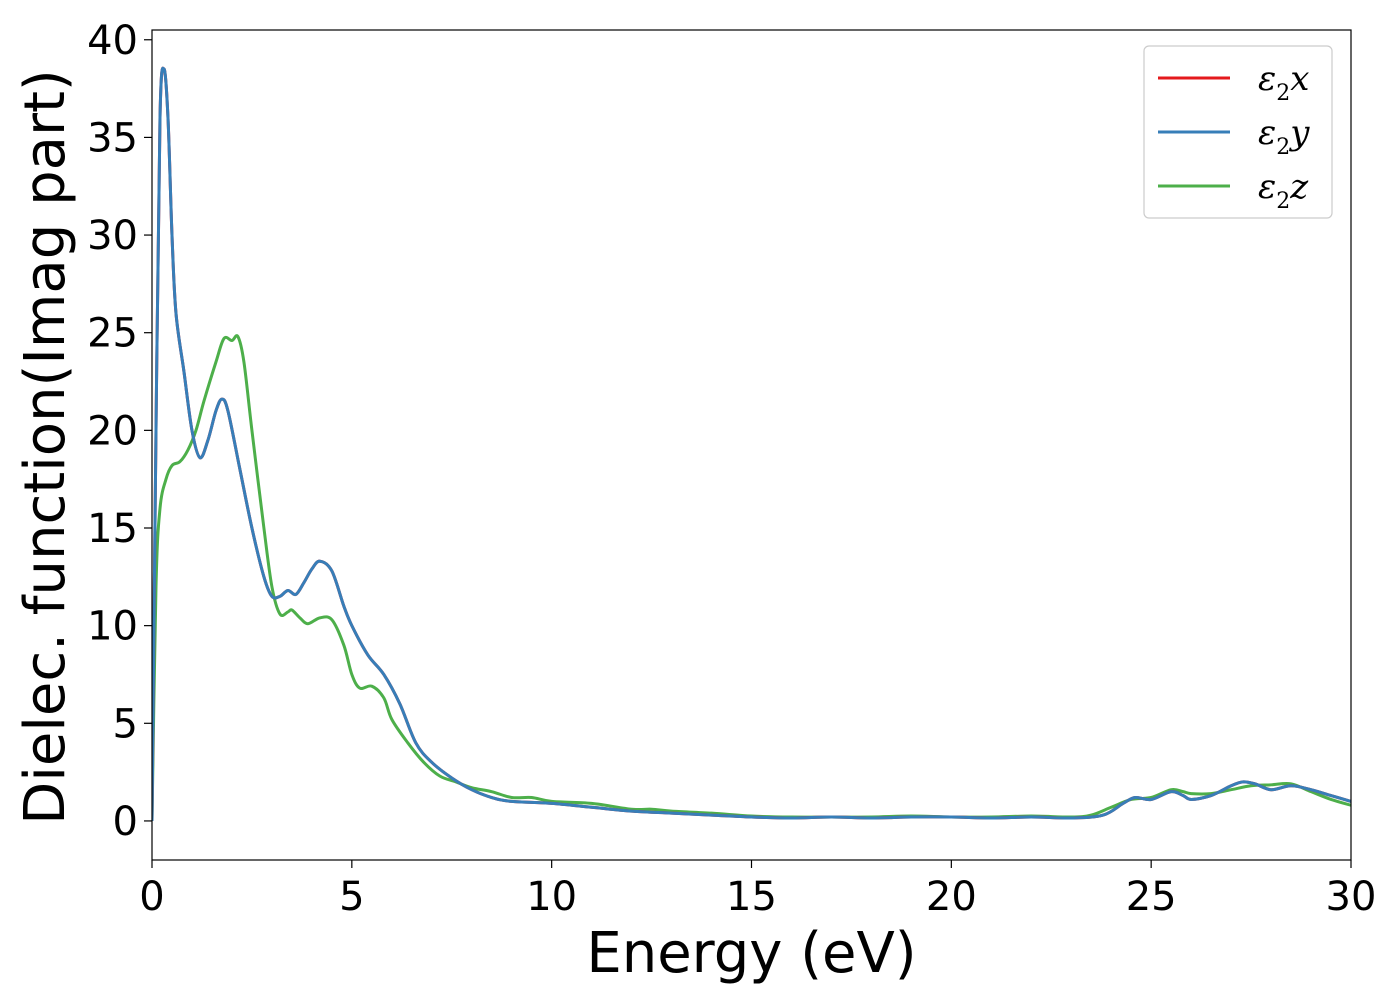 This screenshot has height=1000, width=1400. Describe the element at coordinates (1151, 897) in the screenshot. I see `x-tick-label: 25` at that location.